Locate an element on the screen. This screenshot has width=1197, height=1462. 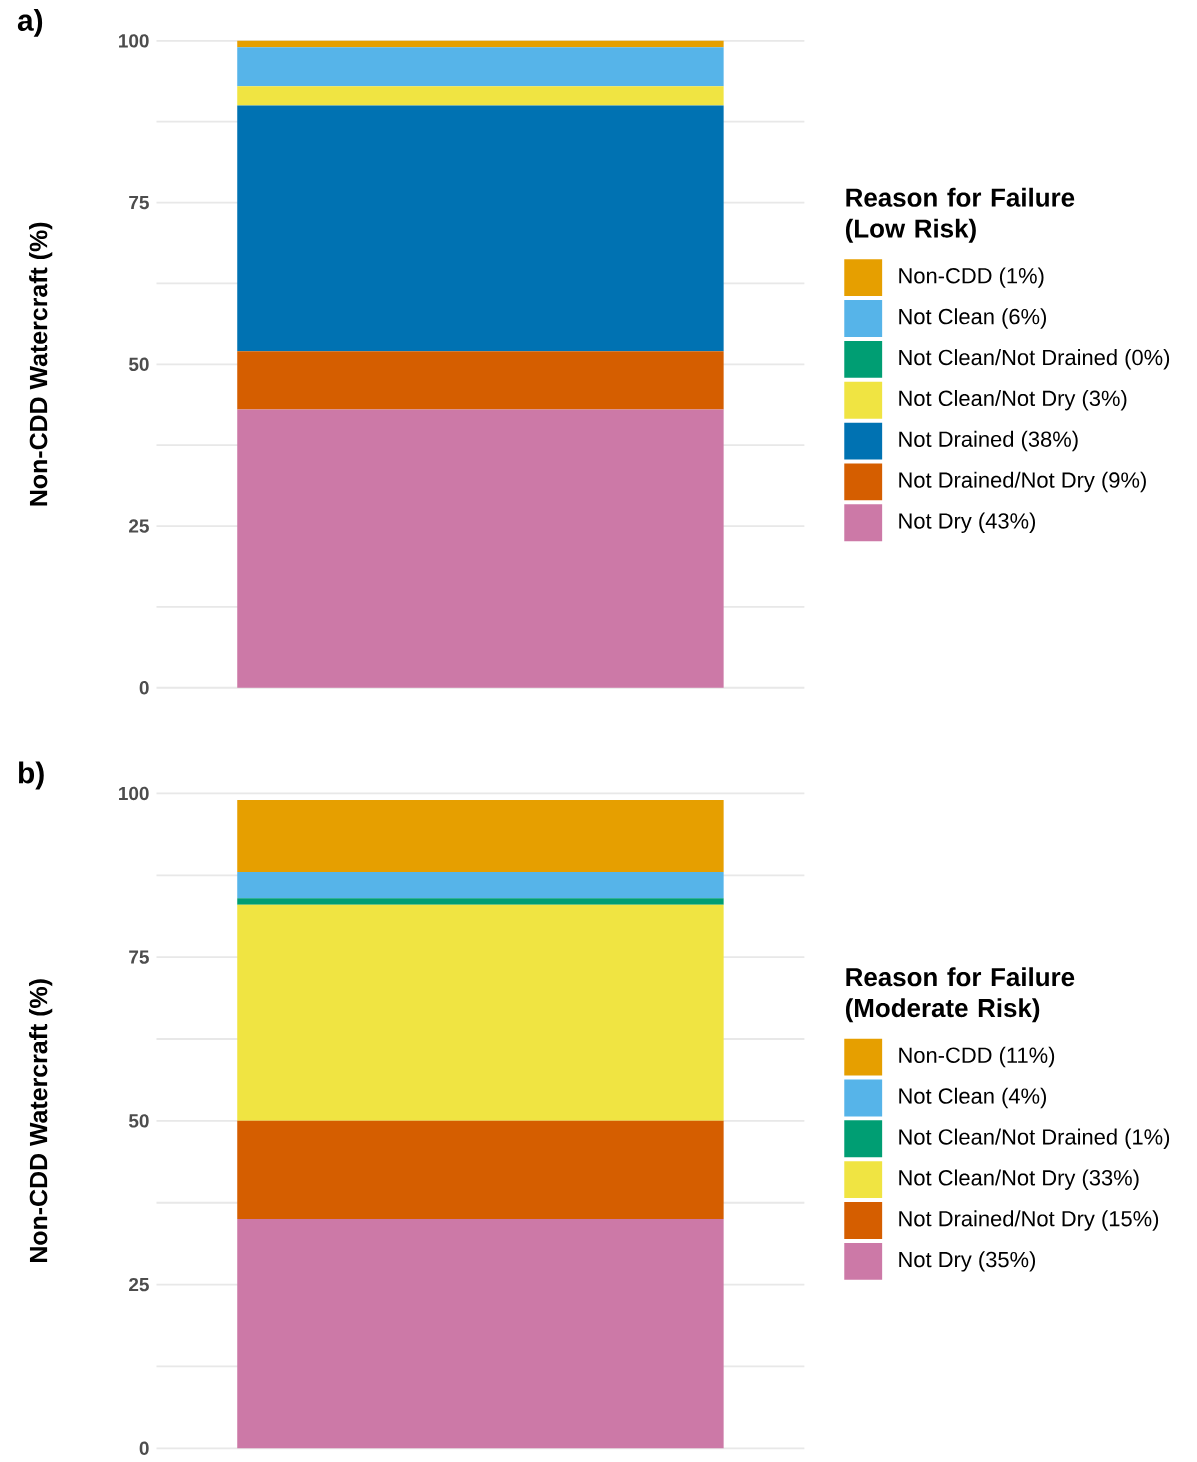
legend-label: Not Dry (43%) is located at coordinates (967, 523).